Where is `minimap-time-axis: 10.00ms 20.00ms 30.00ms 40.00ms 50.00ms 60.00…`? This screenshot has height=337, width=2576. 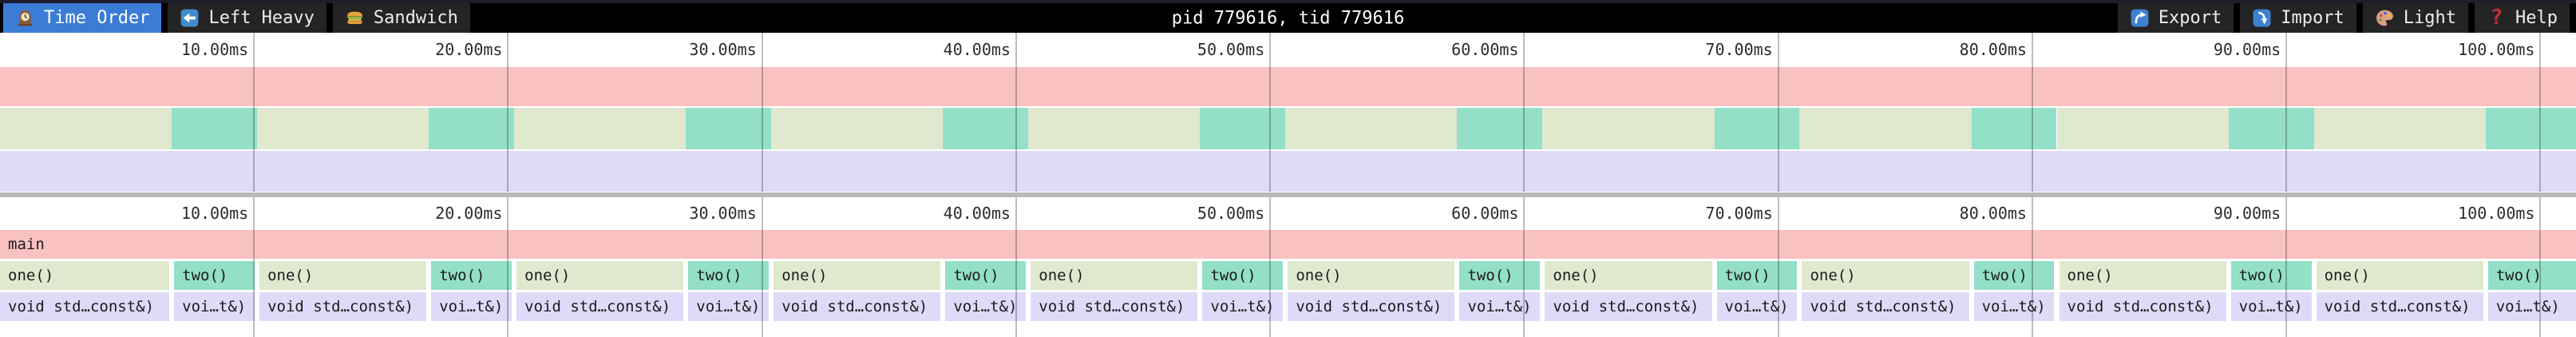 minimap-time-axis: 10.00ms 20.00ms 30.00ms 40.00ms 50.00ms 60.00… is located at coordinates (1288, 49).